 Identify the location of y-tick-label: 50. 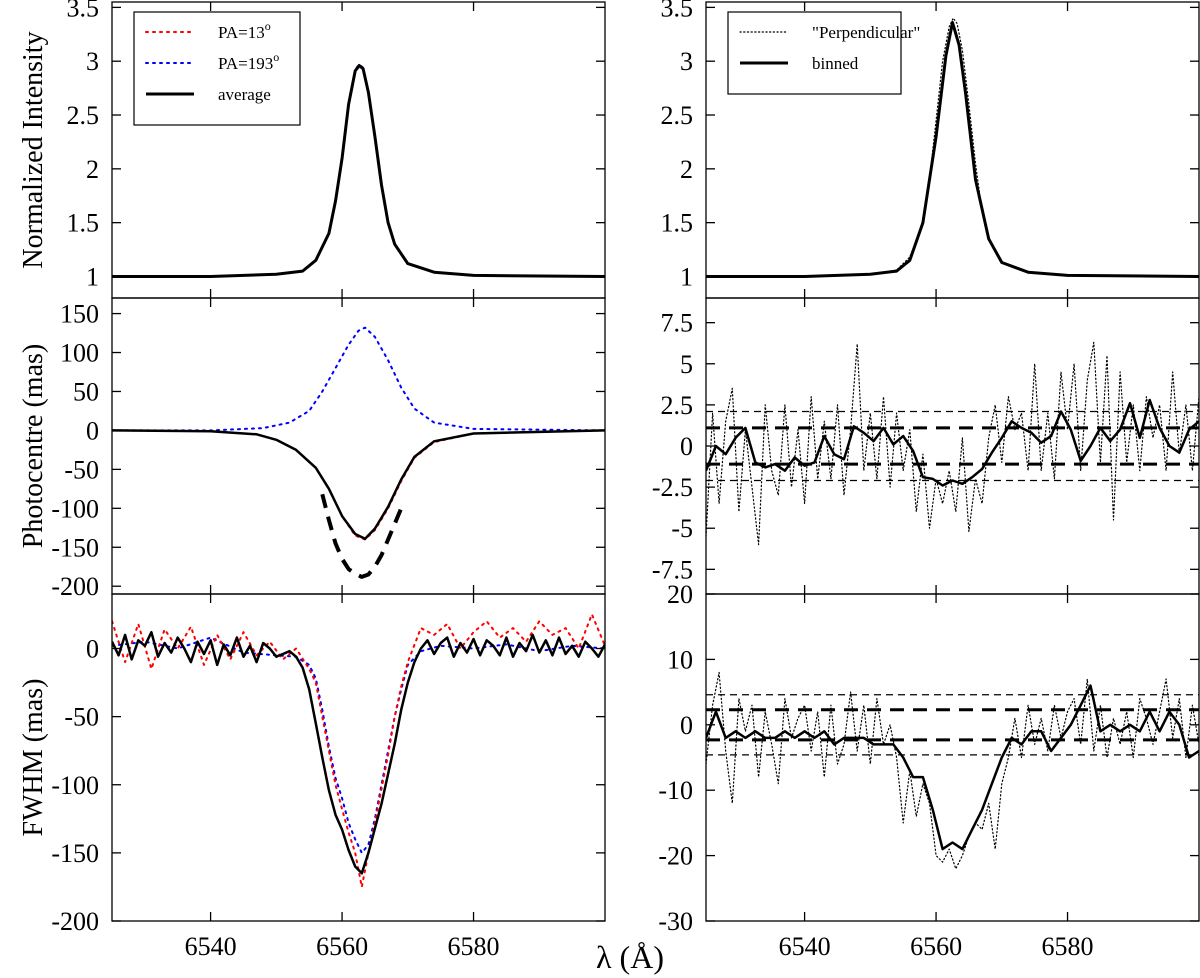
(86, 391).